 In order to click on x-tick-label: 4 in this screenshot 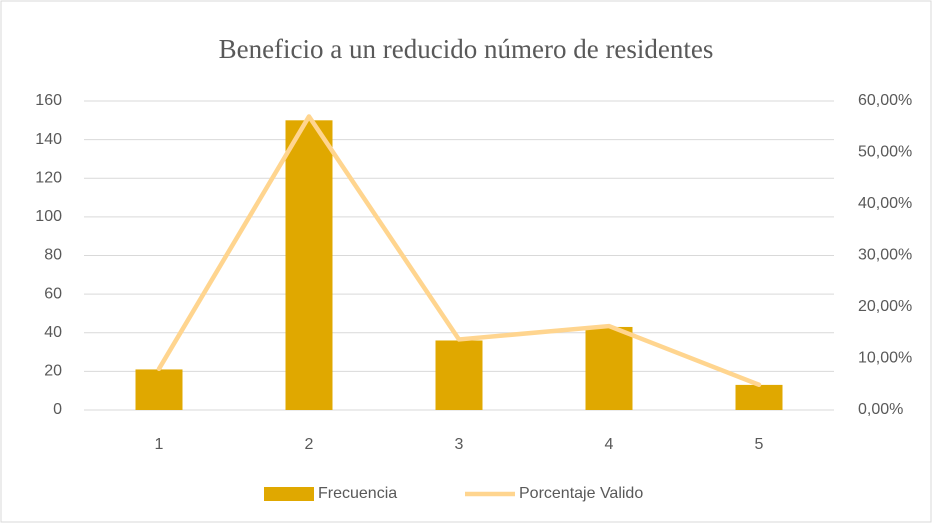, I will do `click(609, 444)`.